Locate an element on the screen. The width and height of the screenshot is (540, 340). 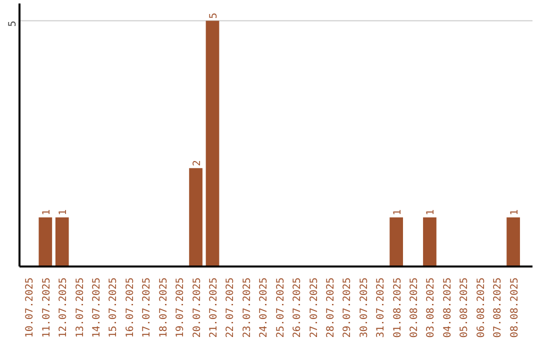
x-tick-label: 13.07.2025 is located at coordinates (80, 307).